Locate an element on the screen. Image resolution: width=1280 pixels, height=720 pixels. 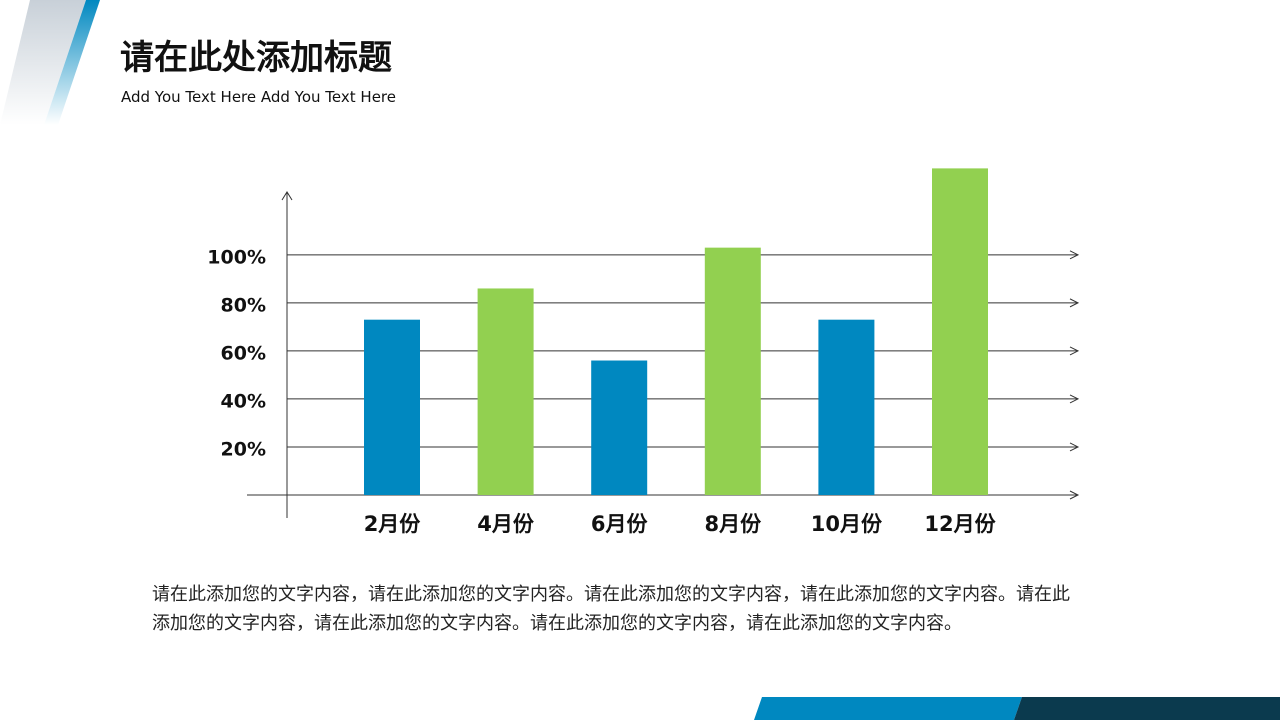
corner-stripe is located at coordinates (72, 62).